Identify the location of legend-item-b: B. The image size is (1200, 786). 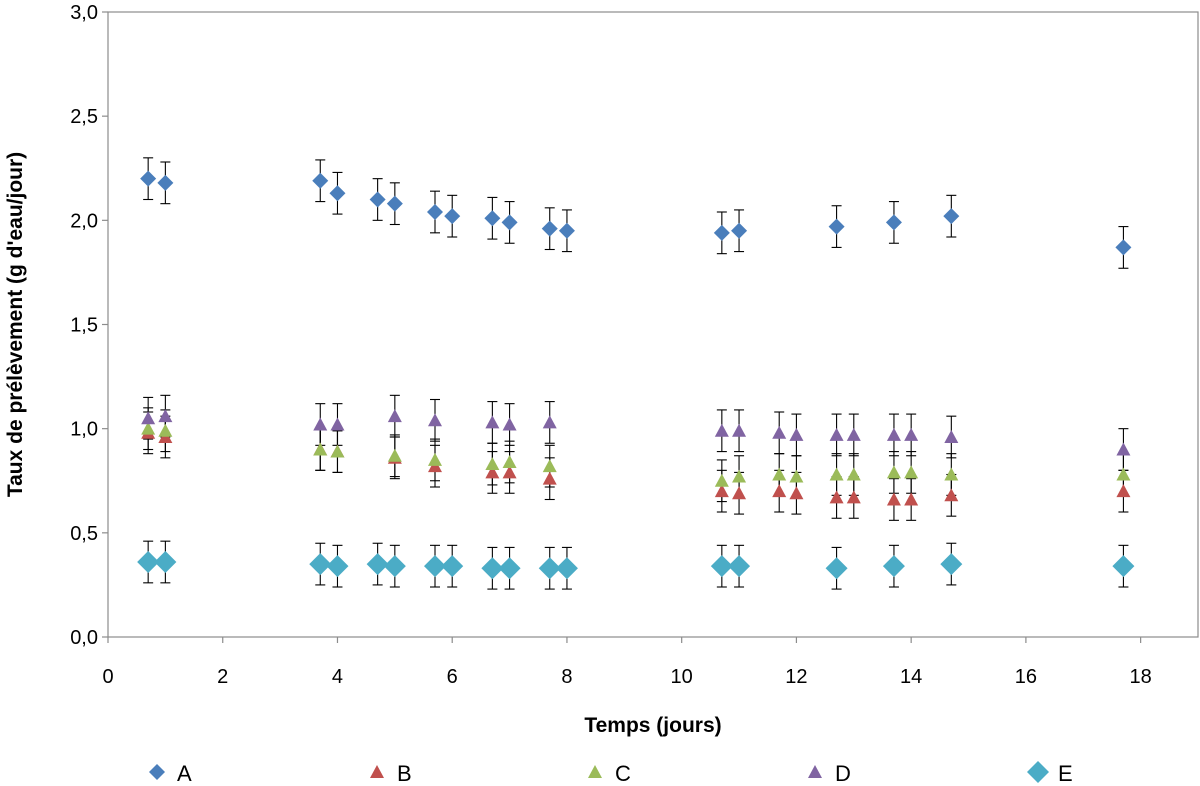
(391, 773).